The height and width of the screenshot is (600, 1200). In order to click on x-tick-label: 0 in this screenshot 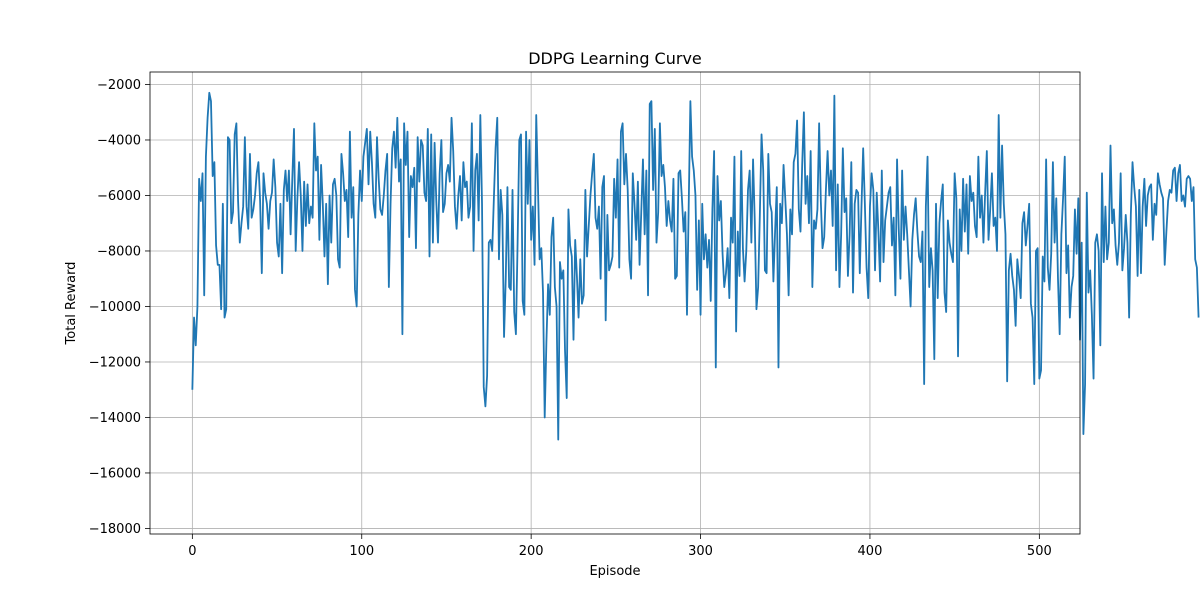, I will do `click(192, 551)`.